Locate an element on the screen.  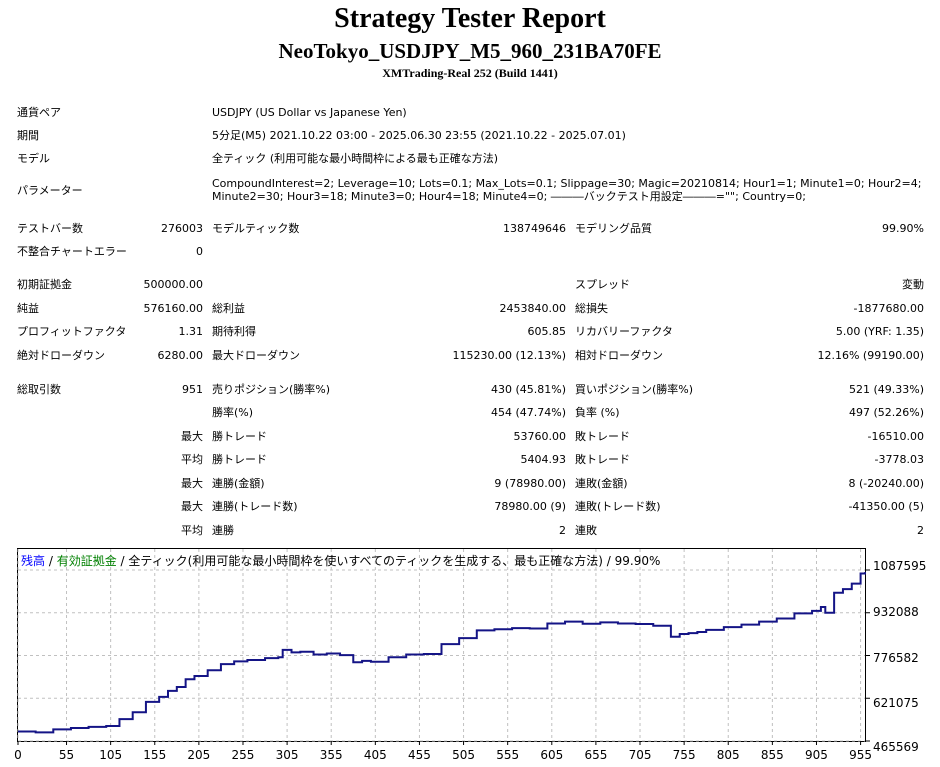
avg-loss-label: 敗トレード is located at coordinates (602, 459).